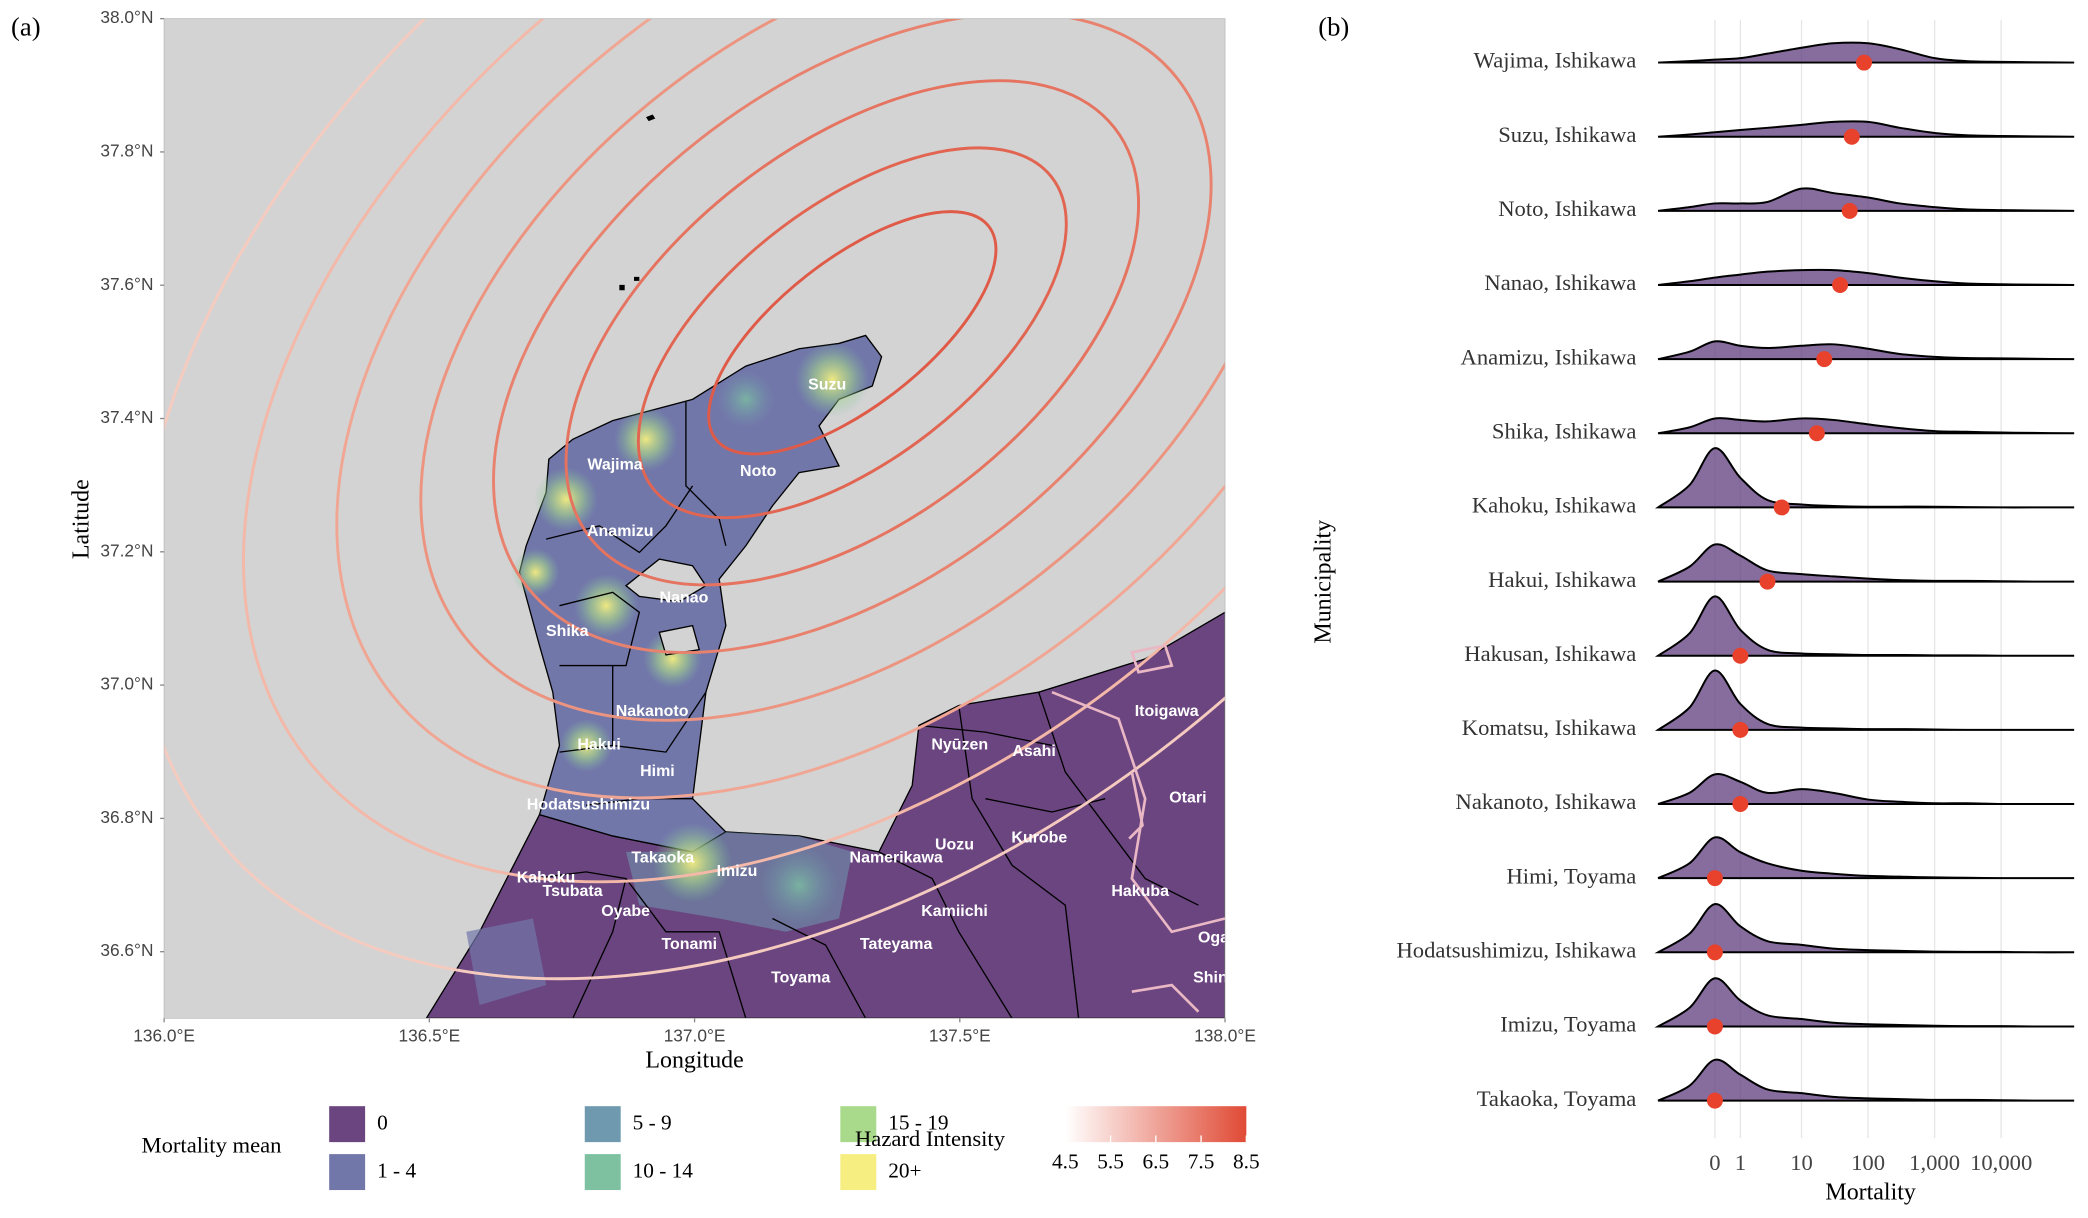 This screenshot has width=2088, height=1218. Describe the element at coordinates (567, 631) in the screenshot. I see `place-label: Shika` at that location.